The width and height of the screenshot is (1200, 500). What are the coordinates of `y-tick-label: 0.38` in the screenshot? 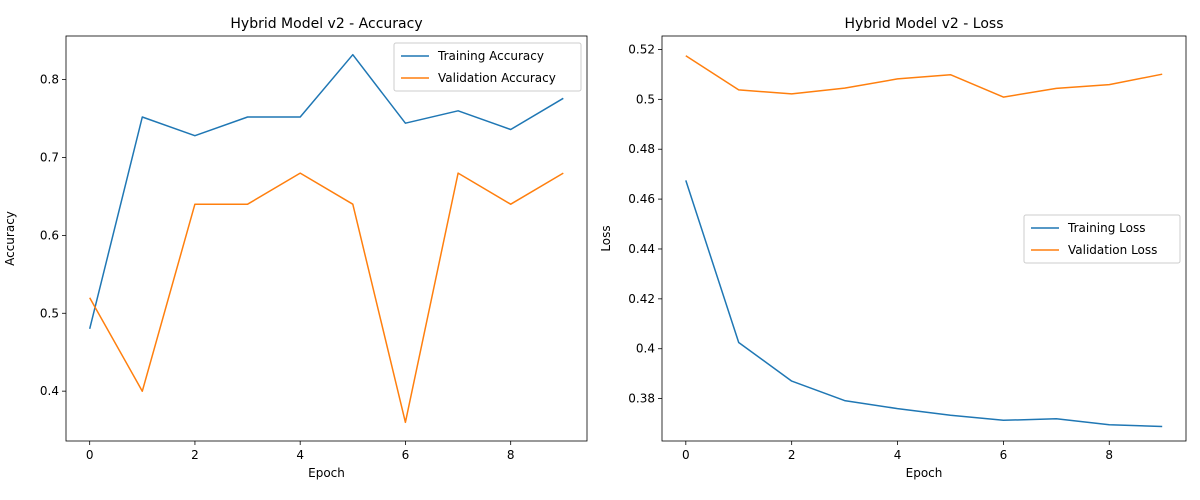 It's located at (641, 399).